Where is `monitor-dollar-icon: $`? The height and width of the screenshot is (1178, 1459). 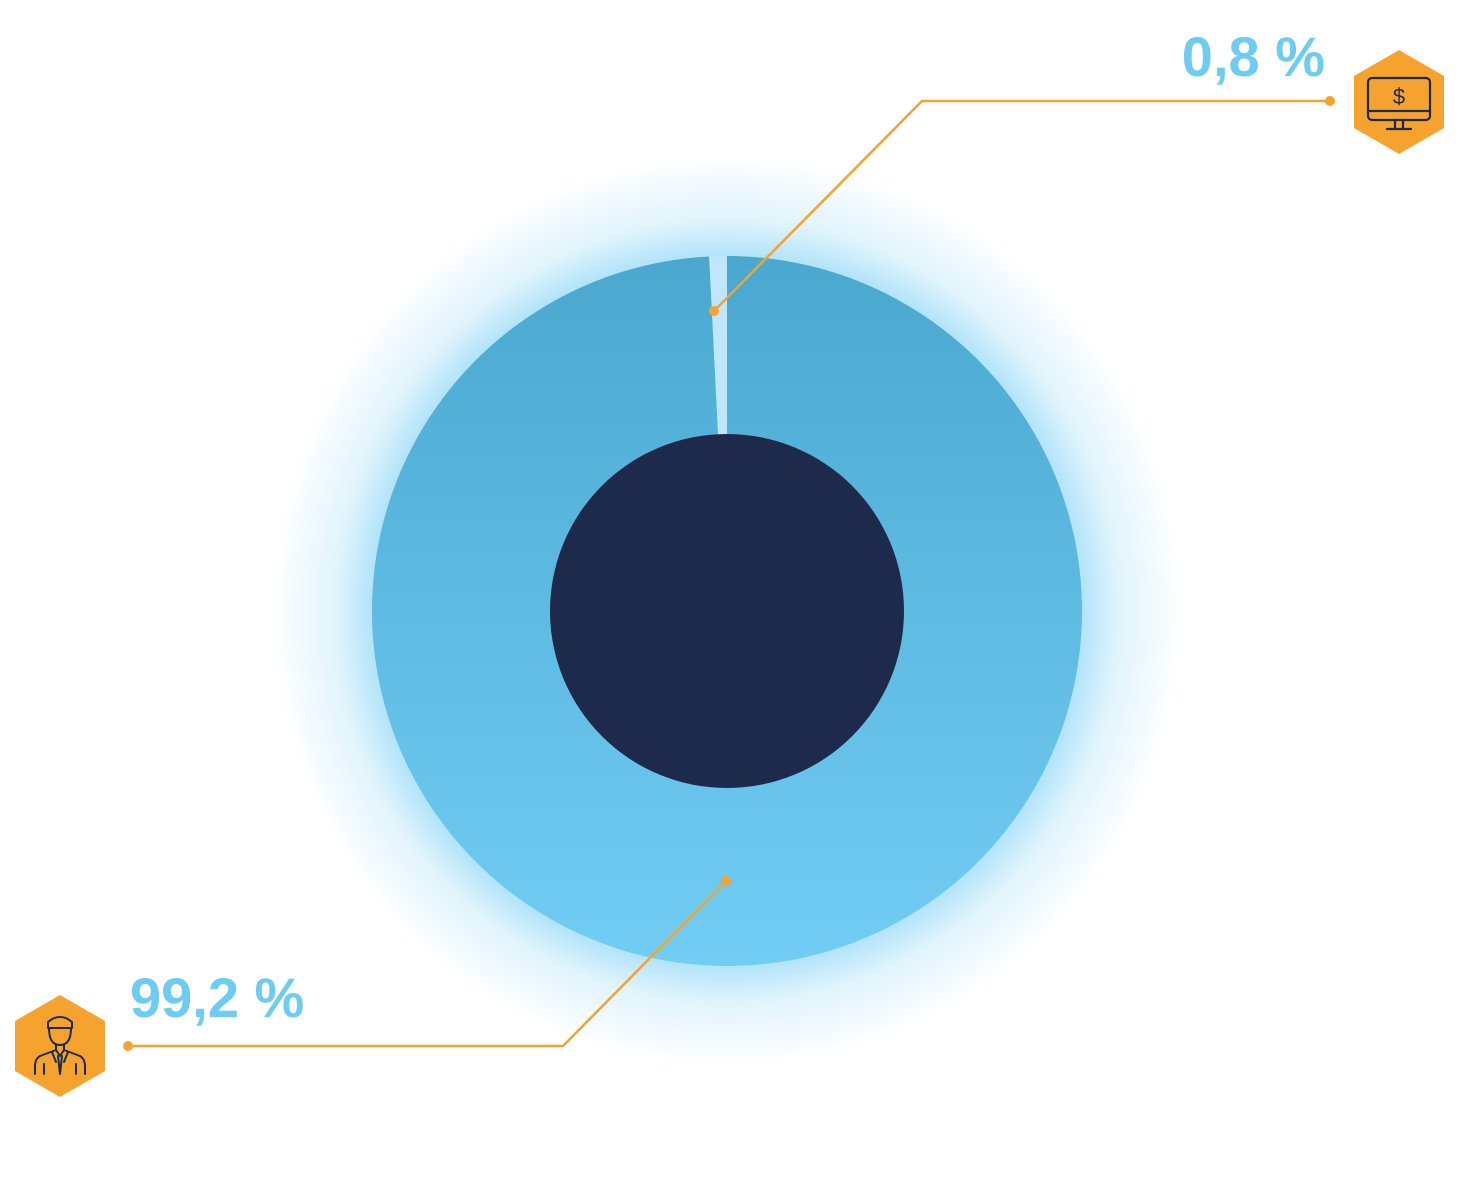
monitor-dollar-icon: $ is located at coordinates (1399, 102).